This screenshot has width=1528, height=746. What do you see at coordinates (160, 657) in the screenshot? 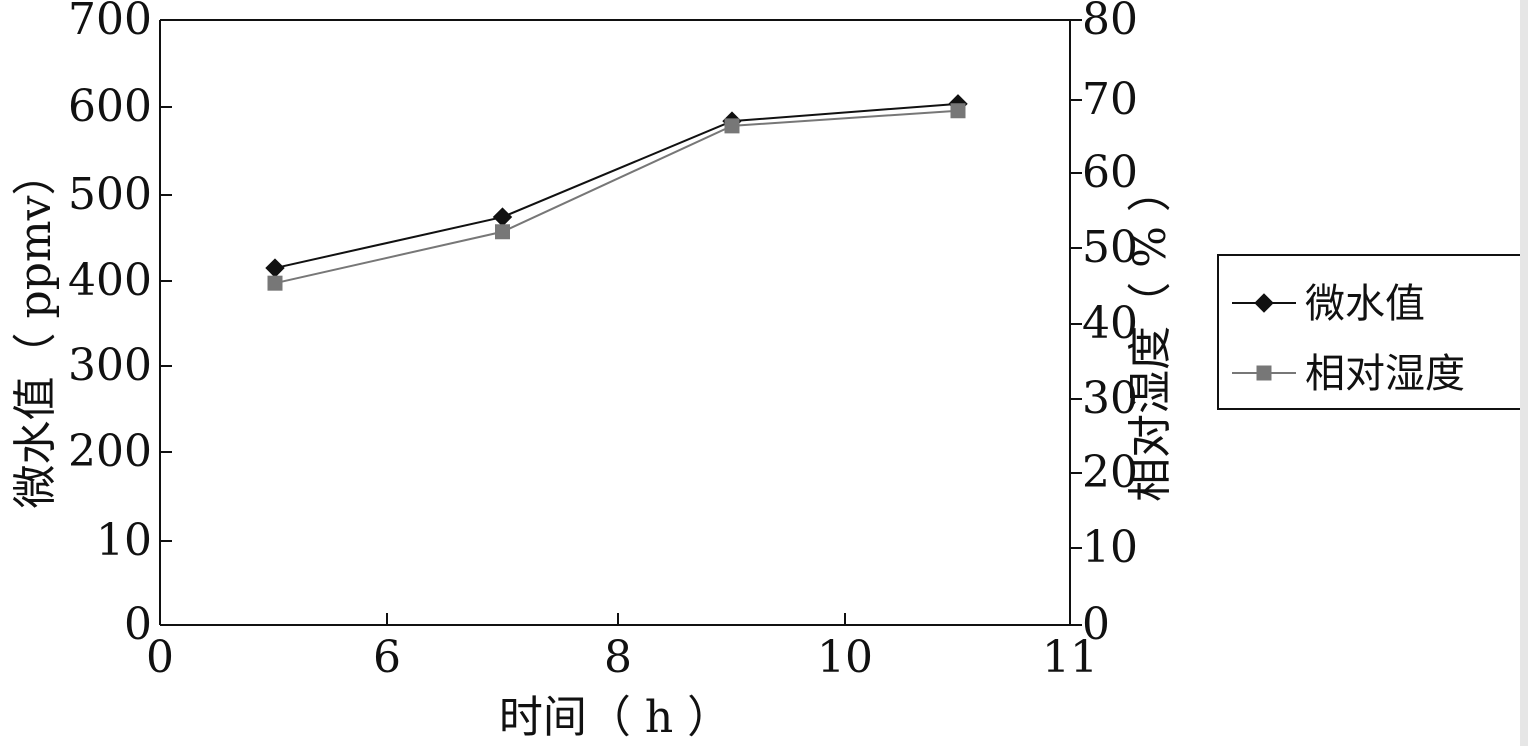
I see `x-tick-label: 0` at bounding box center [160, 657].